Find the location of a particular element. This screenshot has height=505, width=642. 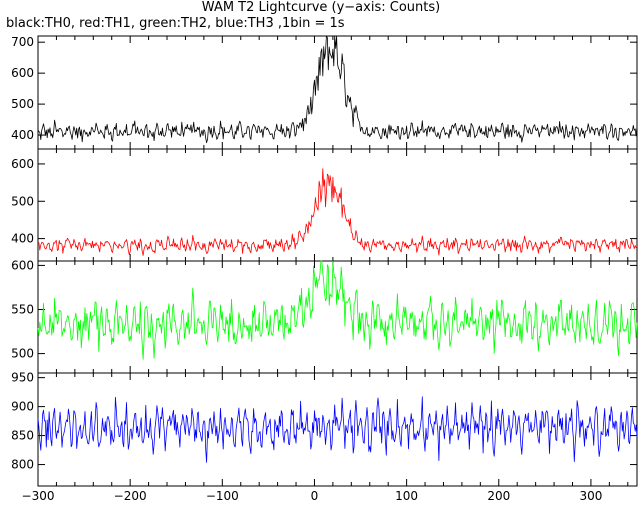

y-tick-label: 950 is located at coordinates (22, 378).